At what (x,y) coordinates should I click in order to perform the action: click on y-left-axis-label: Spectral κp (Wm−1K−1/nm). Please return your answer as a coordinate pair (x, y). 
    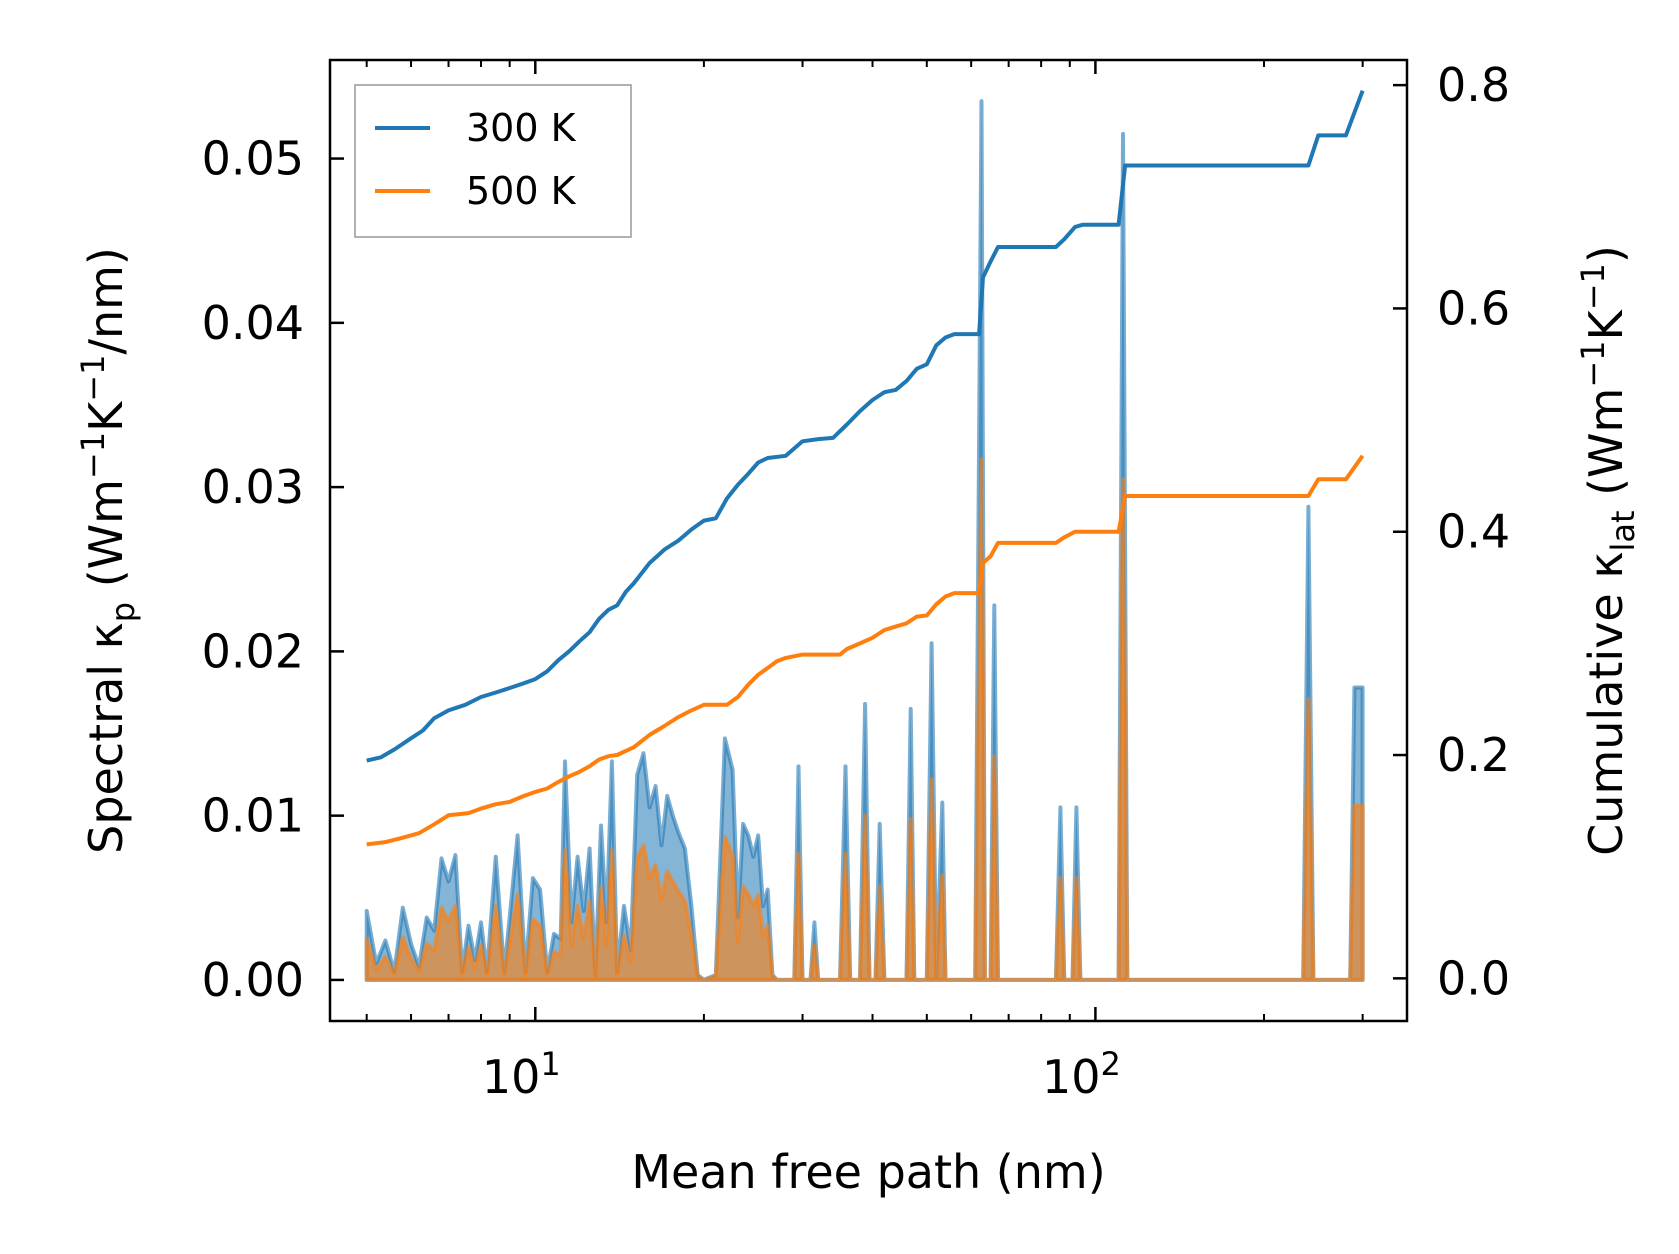
    Looking at the image, I should click on (108, 550).